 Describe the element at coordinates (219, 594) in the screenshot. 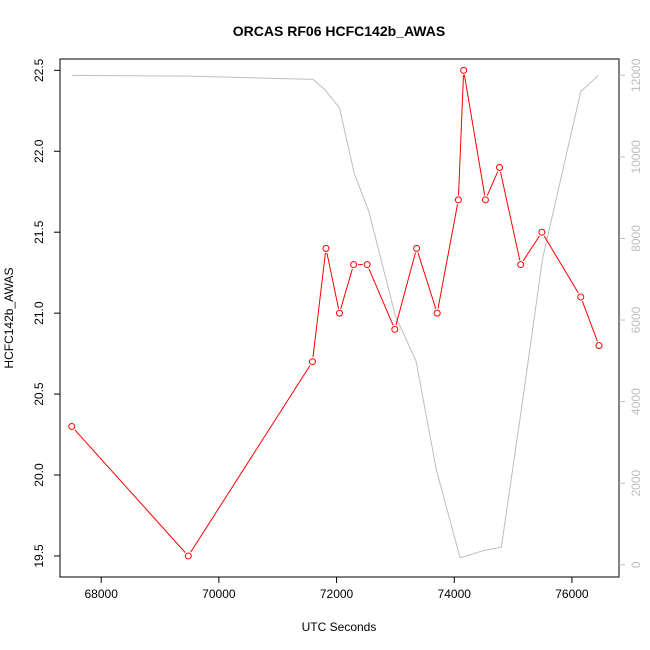

I see `x-tick-label: 70000` at that location.